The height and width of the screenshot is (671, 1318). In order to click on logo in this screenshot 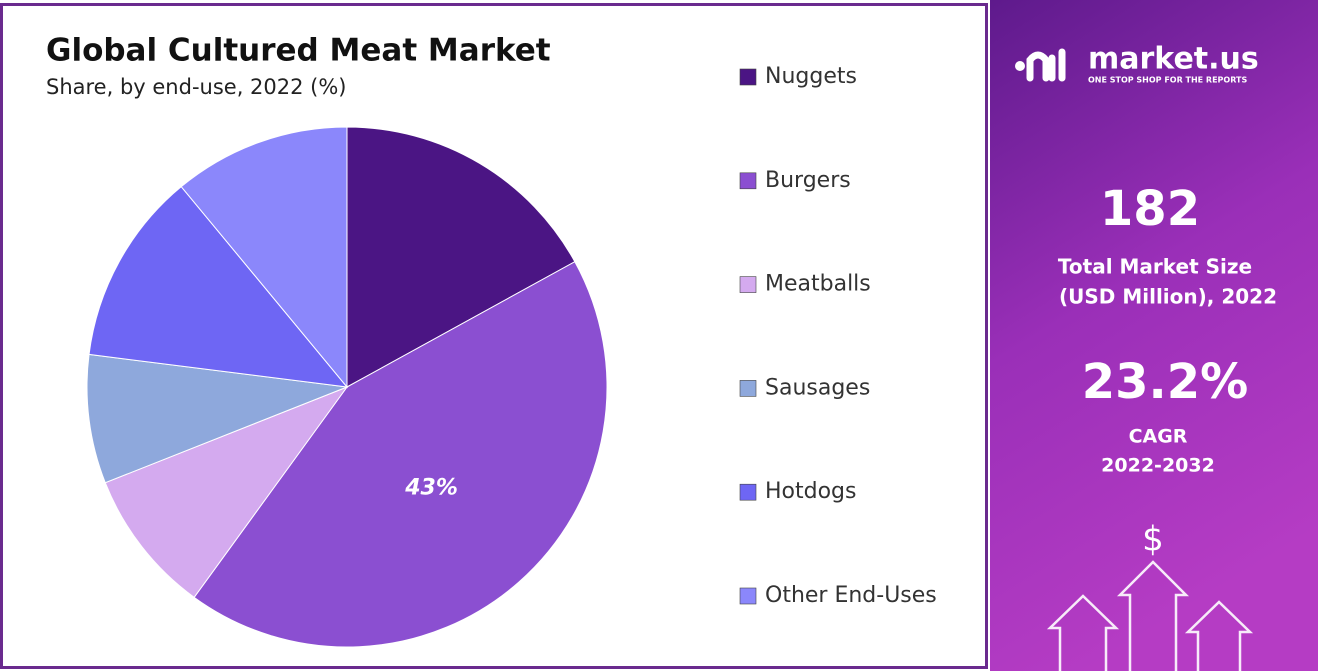, I will do `click(1046, 65)`.